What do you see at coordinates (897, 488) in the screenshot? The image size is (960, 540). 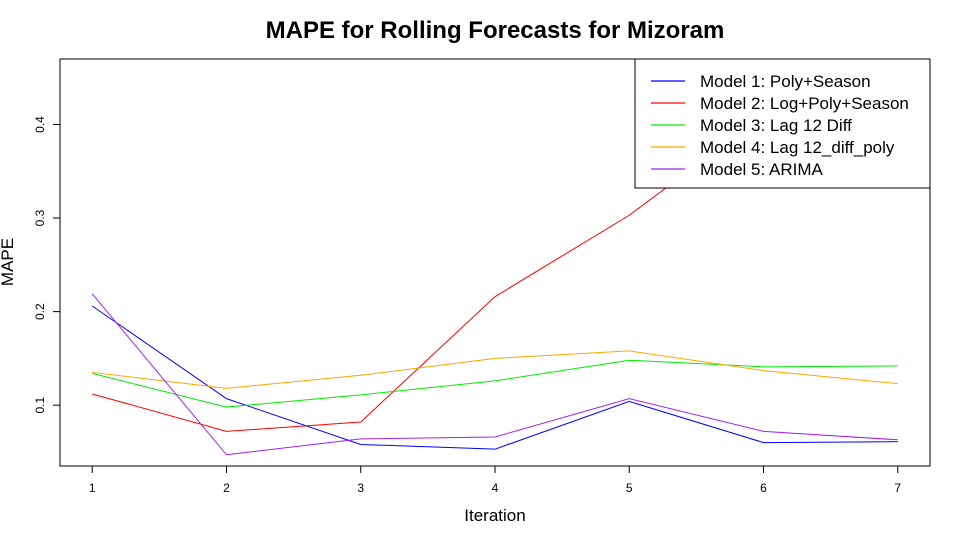 I see `x-tick-label: 7` at bounding box center [897, 488].